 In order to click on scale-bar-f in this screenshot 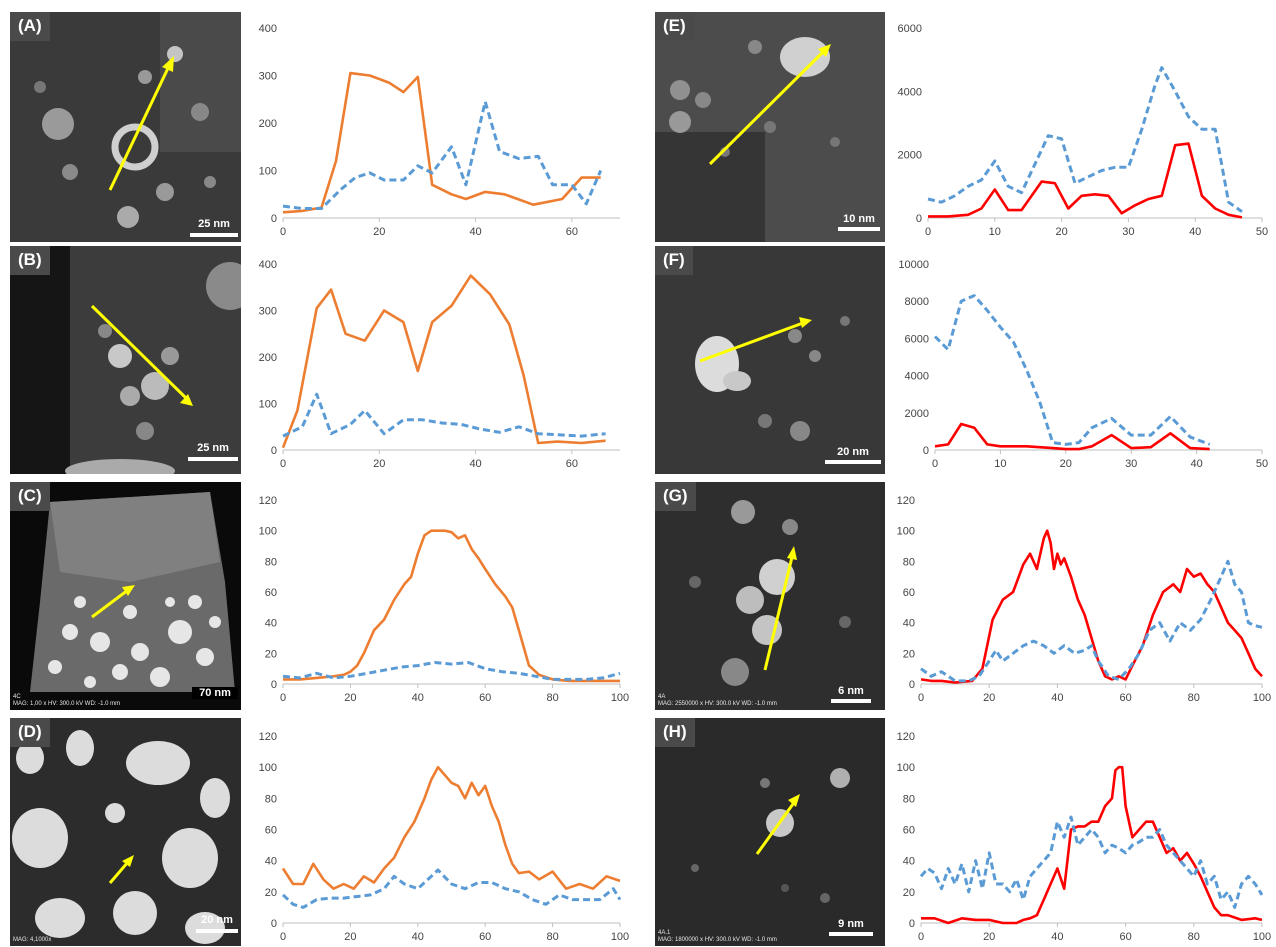, I will do `click(853, 462)`.